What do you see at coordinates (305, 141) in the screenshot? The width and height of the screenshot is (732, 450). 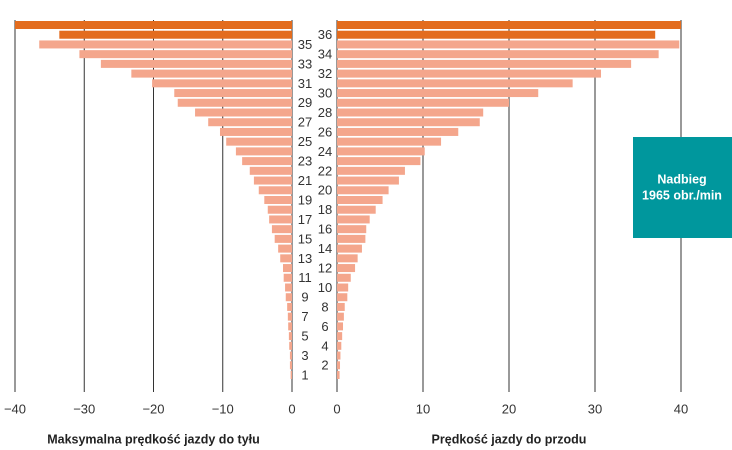 I see `gear-label: 25` at bounding box center [305, 141].